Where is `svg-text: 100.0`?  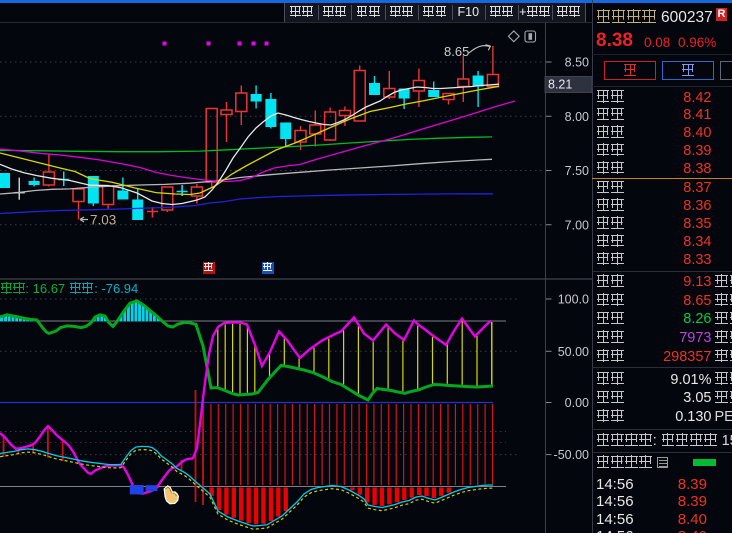 svg-text: 100.0 is located at coordinates (573, 300).